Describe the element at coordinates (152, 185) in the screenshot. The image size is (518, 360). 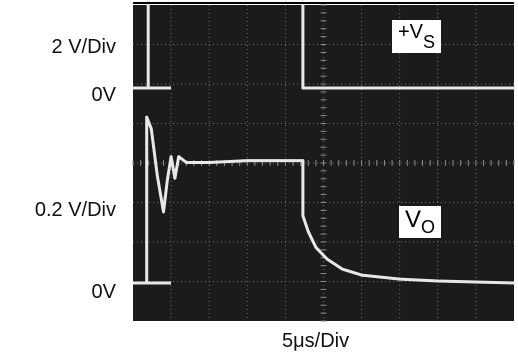
I see `baseline-markers` at that location.